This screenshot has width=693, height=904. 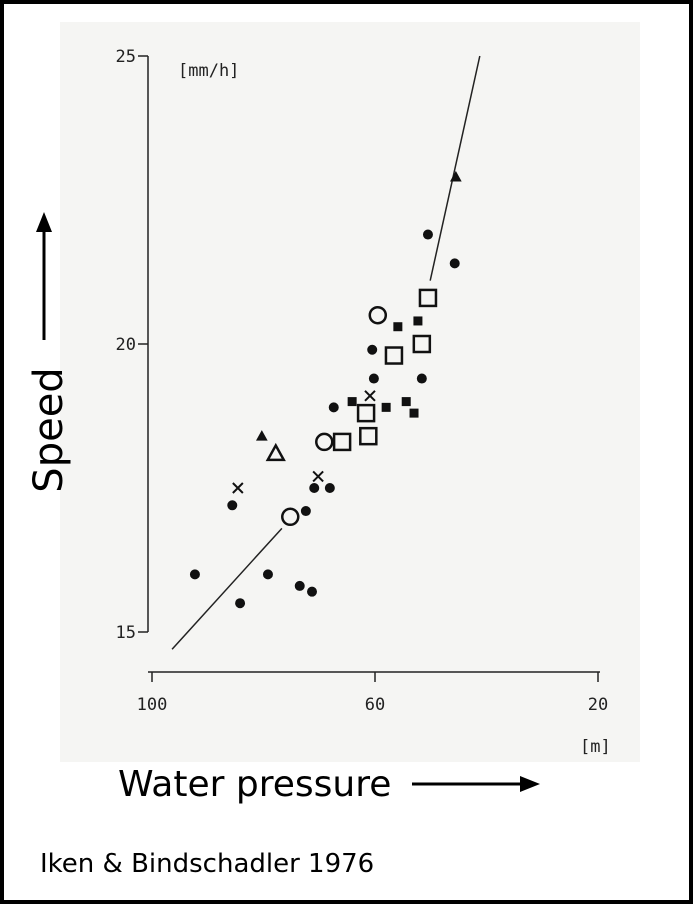 What do you see at coordinates (598, 705) in the screenshot?
I see `x-tick-label: 20` at bounding box center [598, 705].